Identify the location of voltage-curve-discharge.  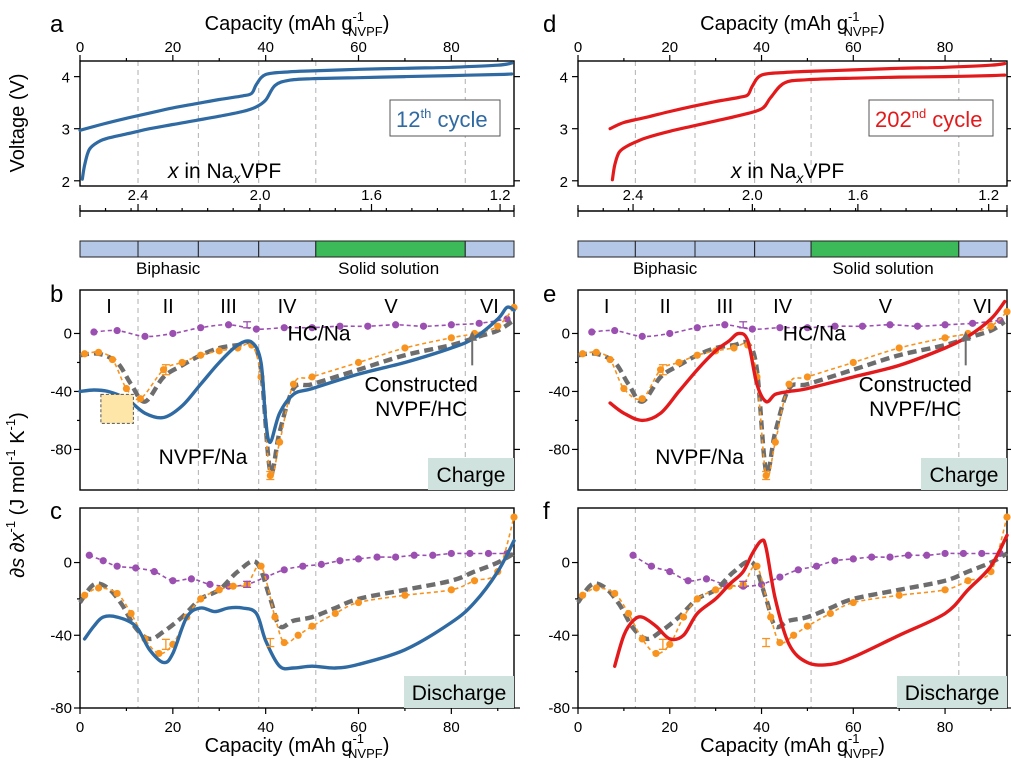
(808, 127).